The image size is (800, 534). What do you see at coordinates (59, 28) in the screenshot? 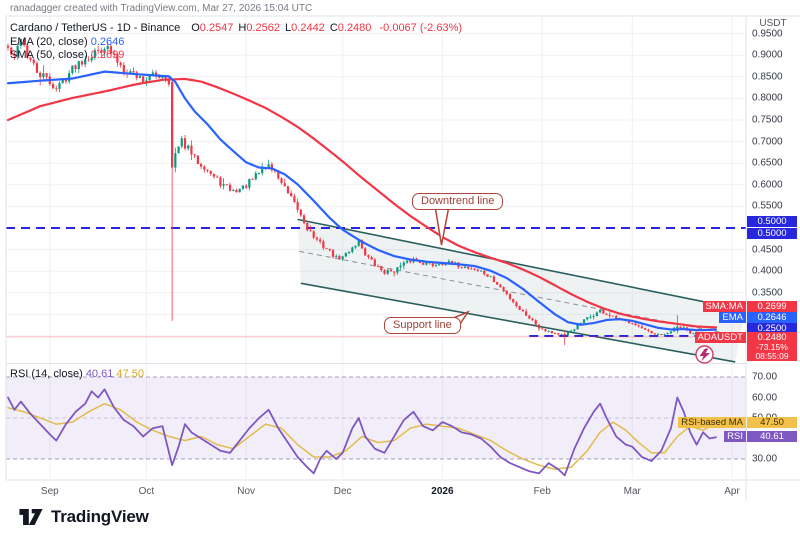
I see `symbol-title: Cardano / TetherUS` at bounding box center [59, 28].